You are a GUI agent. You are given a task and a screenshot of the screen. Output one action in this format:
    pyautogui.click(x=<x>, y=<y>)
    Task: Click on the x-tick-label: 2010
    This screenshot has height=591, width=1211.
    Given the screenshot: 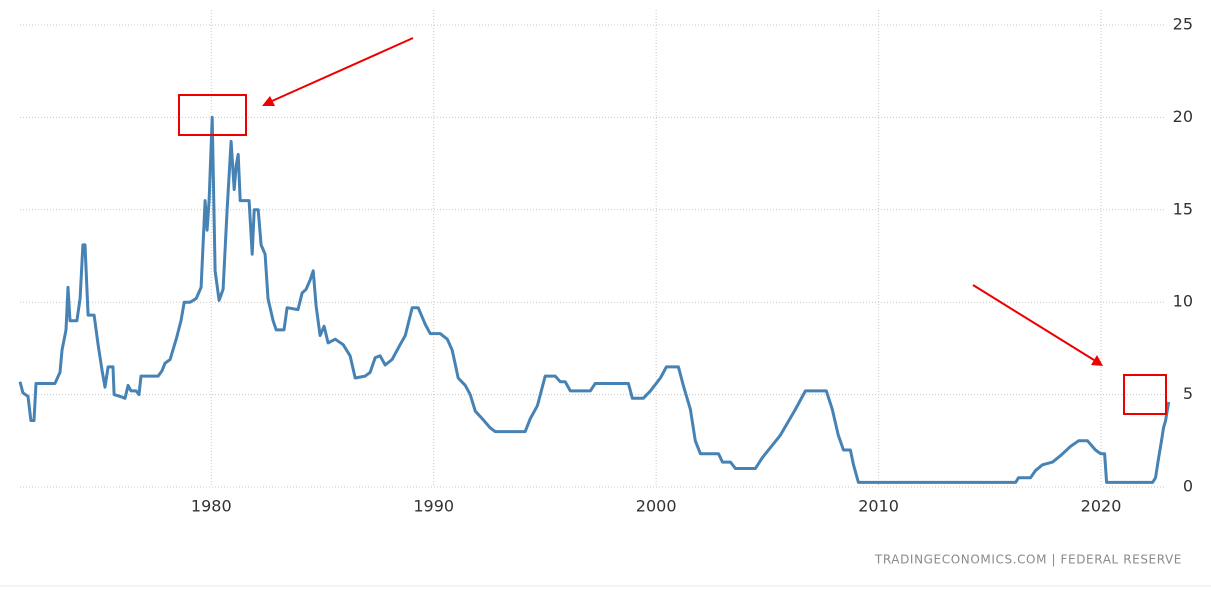 What is the action you would take?
    pyautogui.click(x=878, y=506)
    